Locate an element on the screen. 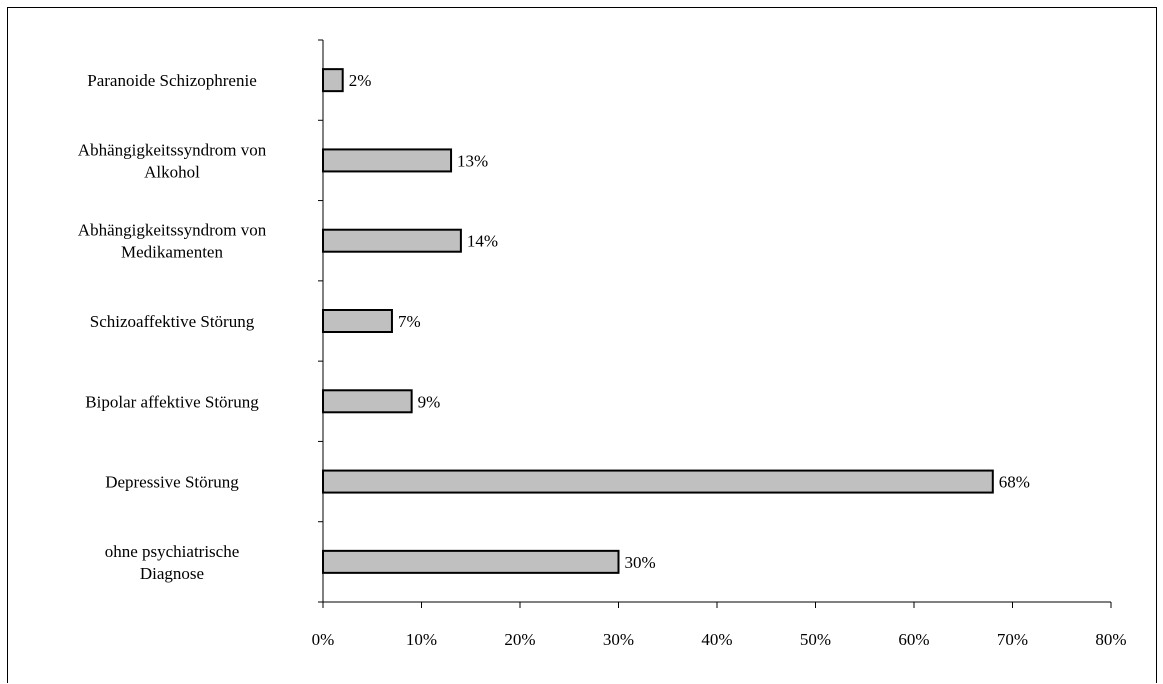  data-label: 30% is located at coordinates (640, 562).